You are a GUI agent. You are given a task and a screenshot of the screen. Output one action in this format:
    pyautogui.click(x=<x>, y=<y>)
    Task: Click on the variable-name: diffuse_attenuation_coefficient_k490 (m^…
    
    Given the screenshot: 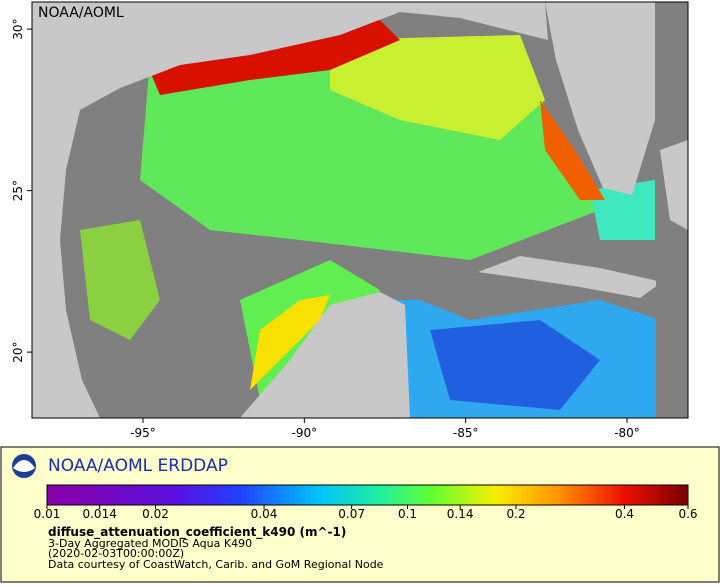 What is the action you would take?
    pyautogui.click(x=197, y=532)
    